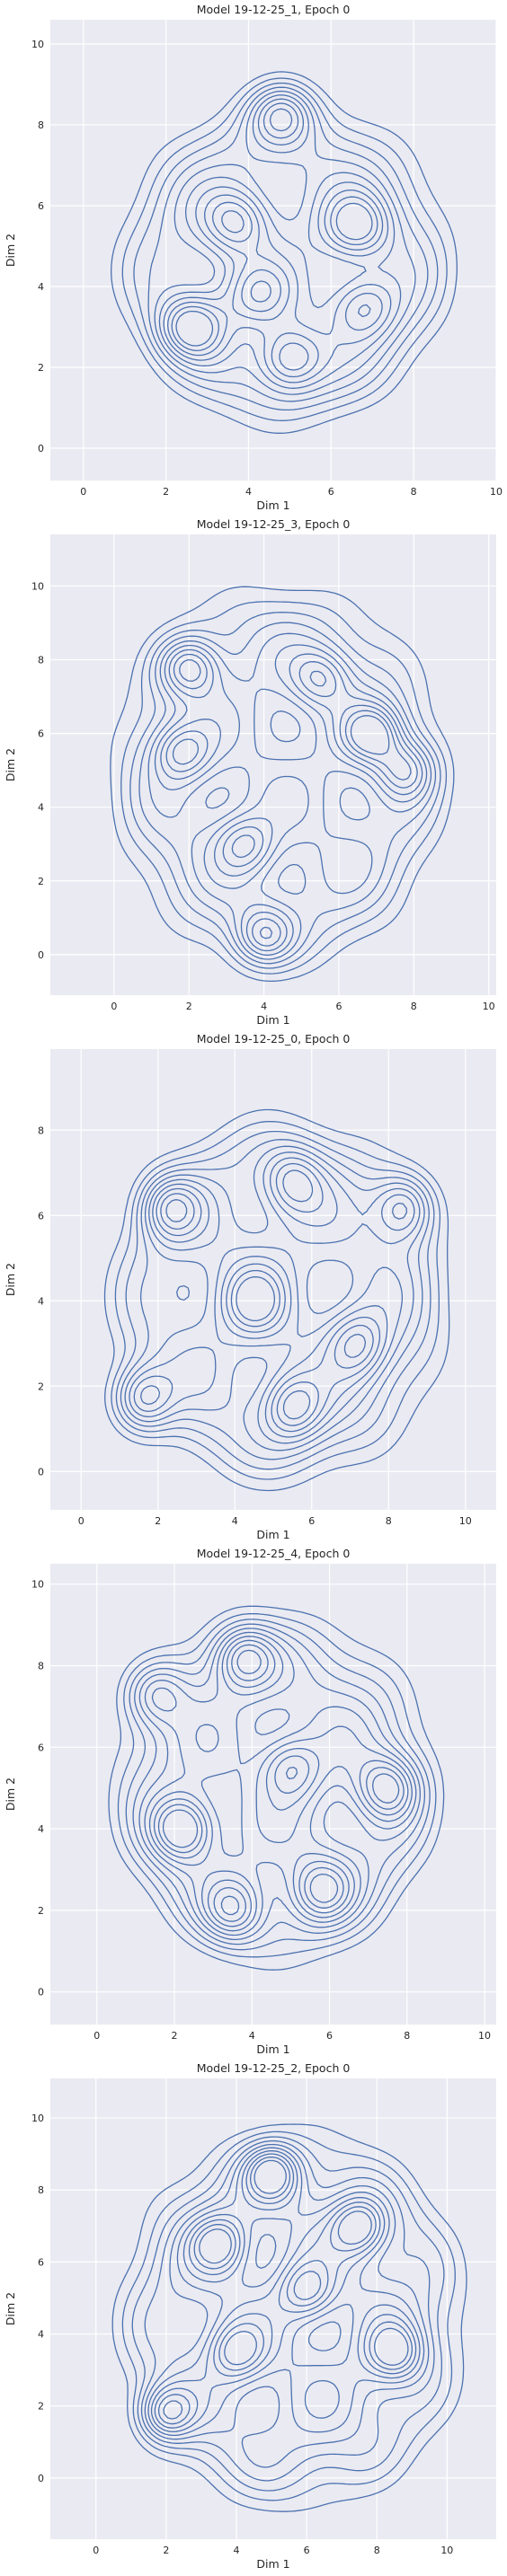 The width and height of the screenshot is (507, 2576). What do you see at coordinates (274, 524) in the screenshot?
I see `chart-title: Model 19-12-25_3, Epoch 0` at bounding box center [274, 524].